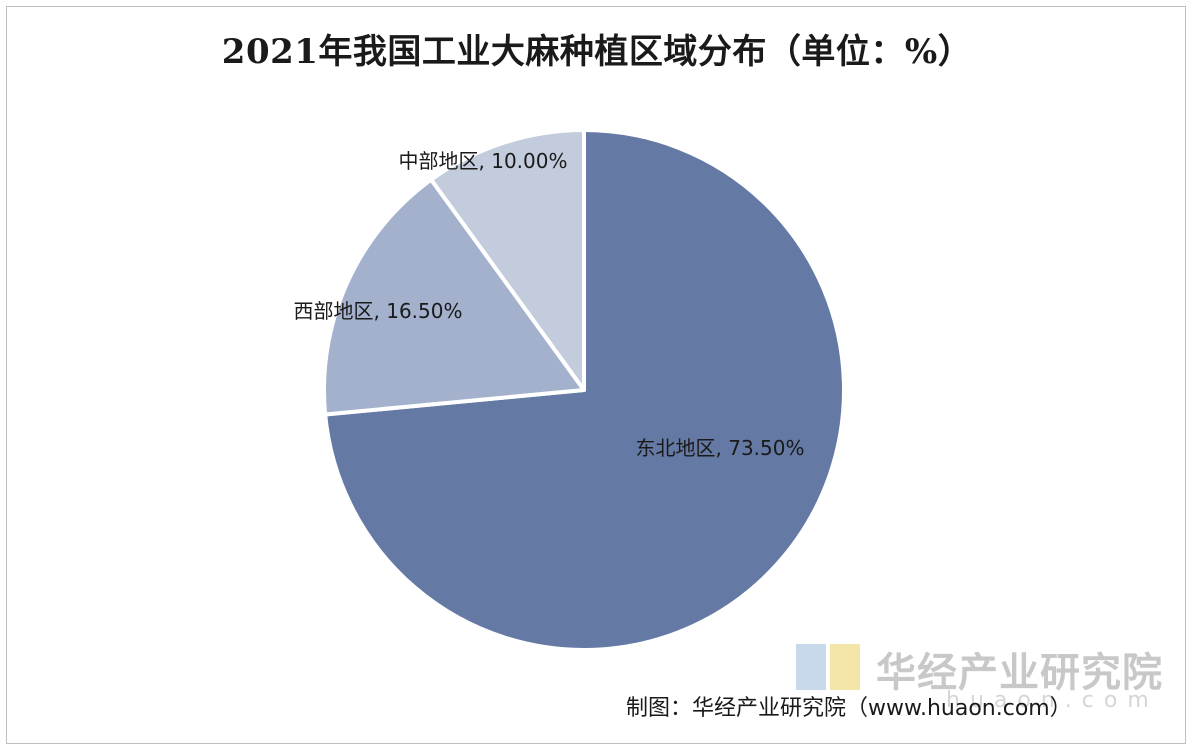  I want to click on watermark-url: huaon.com, so click(1052, 700).